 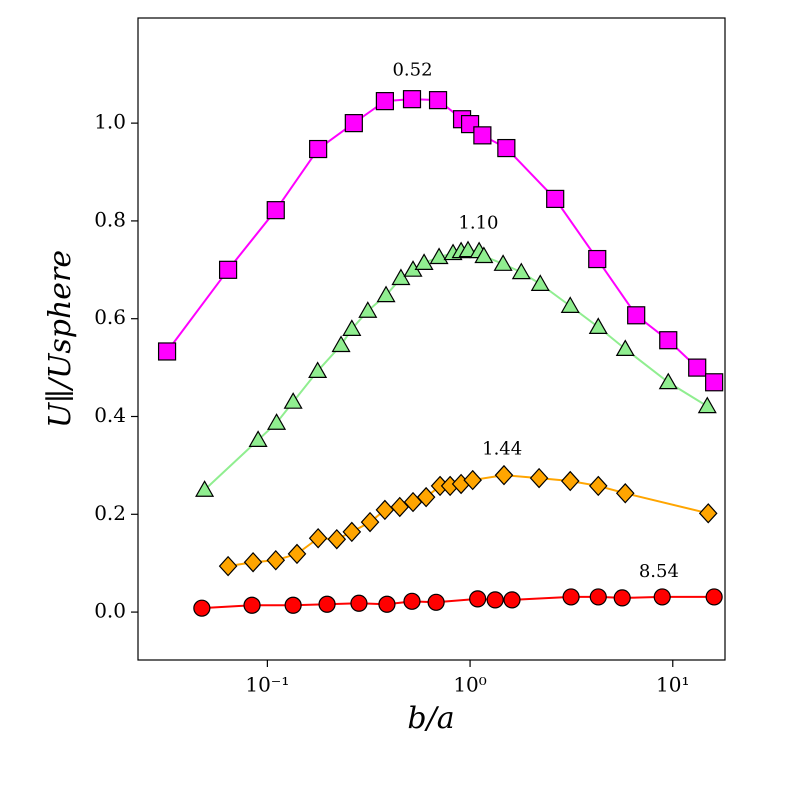 What do you see at coordinates (412, 69) in the screenshot?
I see `annotation: 0.52` at bounding box center [412, 69].